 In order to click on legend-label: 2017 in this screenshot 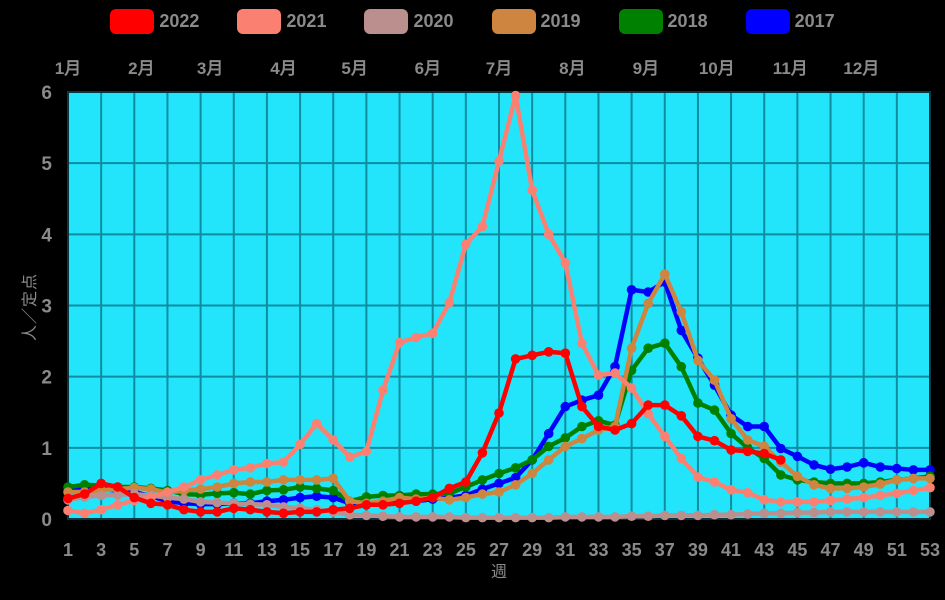, I will do `click(814, 21)`.